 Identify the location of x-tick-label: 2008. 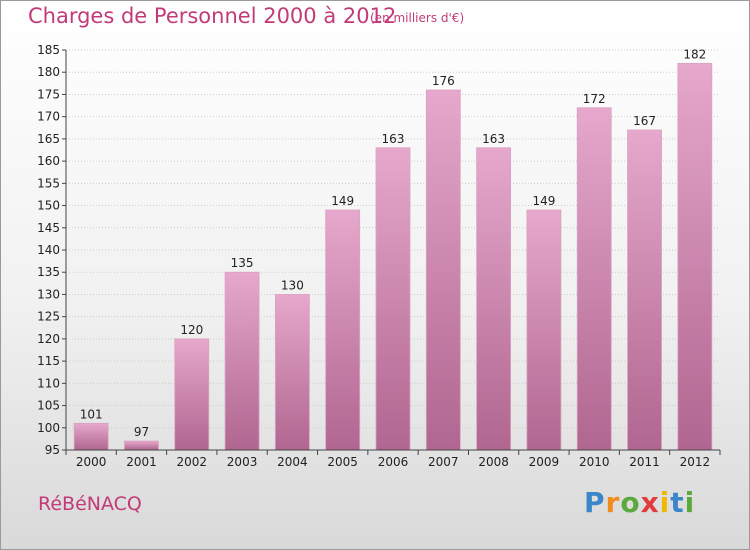
(493, 462).